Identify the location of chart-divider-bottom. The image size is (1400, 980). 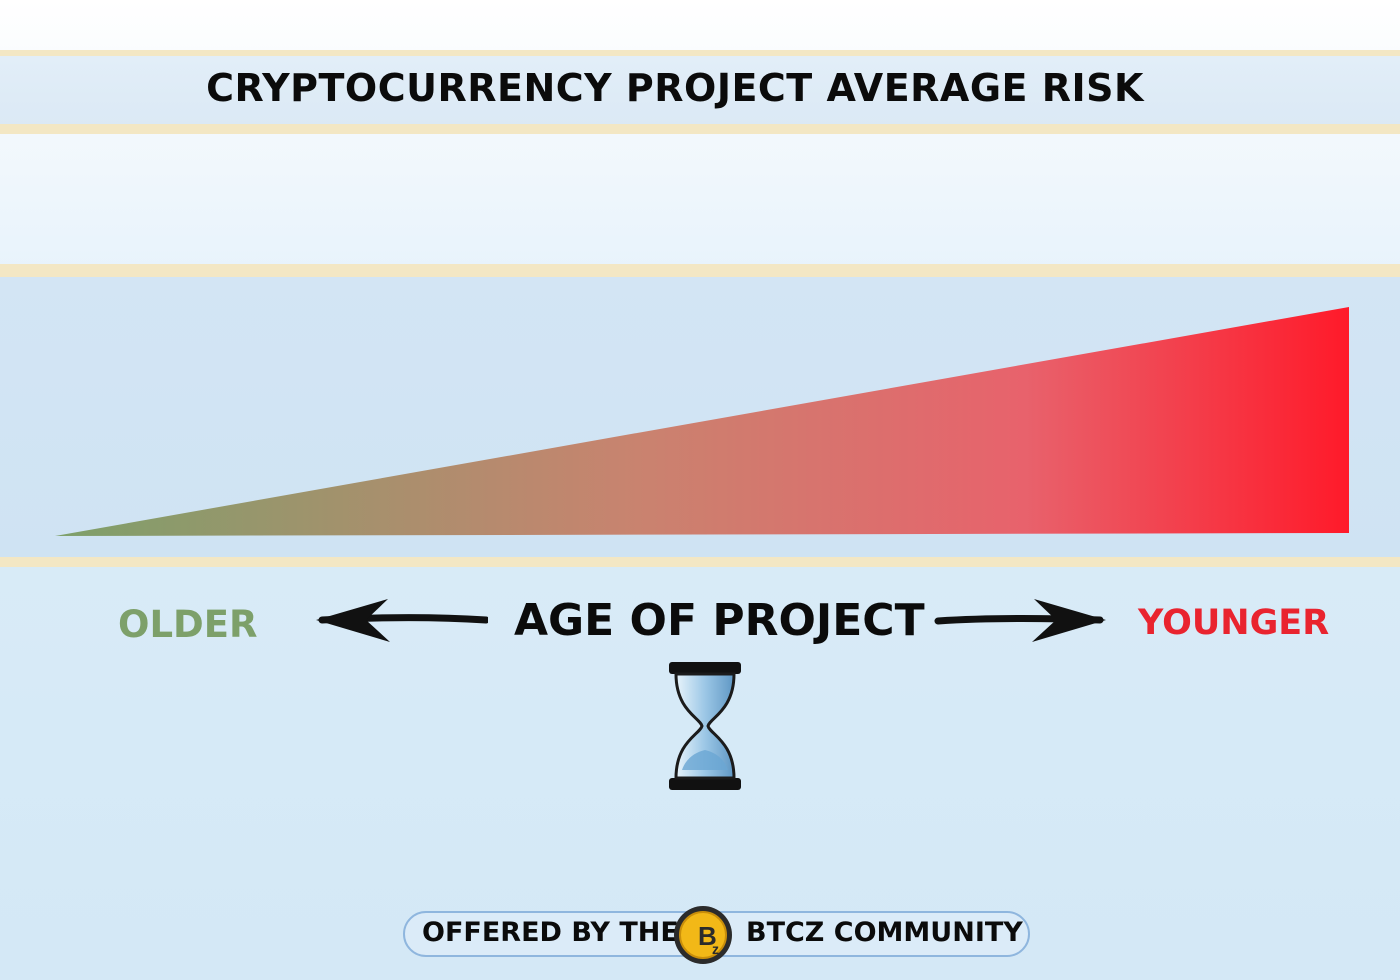
(700, 562).